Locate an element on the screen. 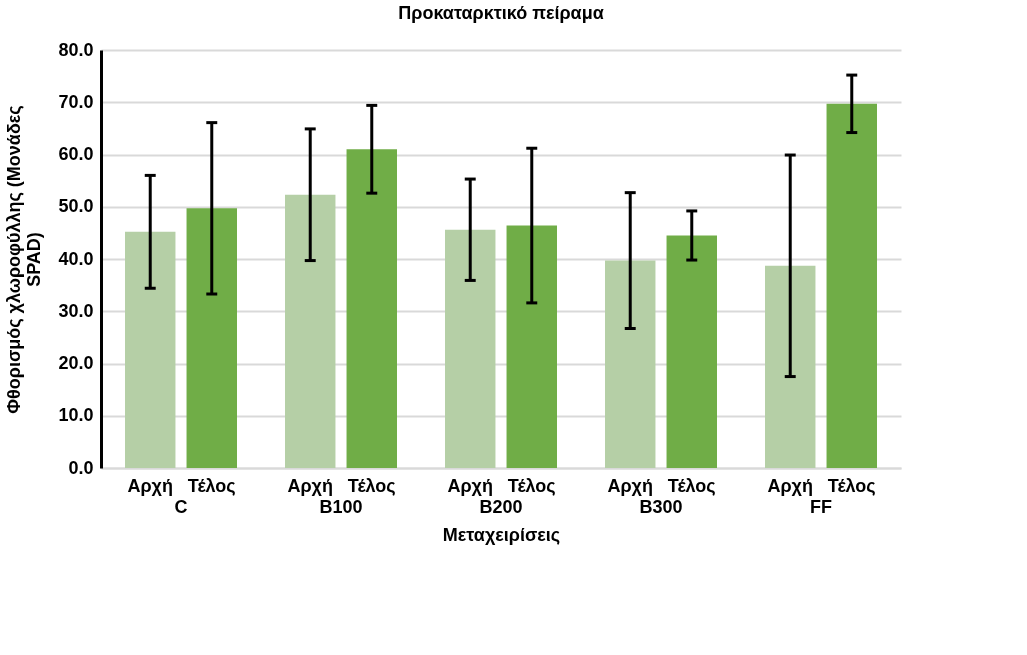 This screenshot has width=1027, height=655. x-tick-label: B300 is located at coordinates (661, 506).